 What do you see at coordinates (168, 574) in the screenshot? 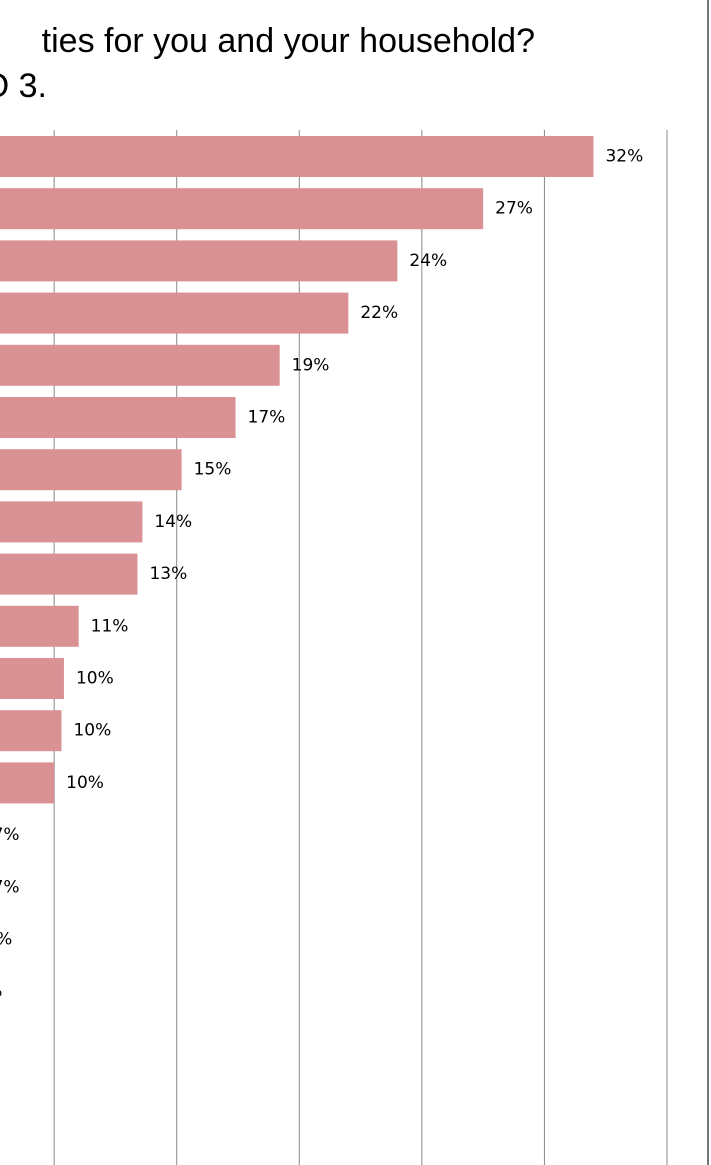
I see `value-label: 13%` at bounding box center [168, 574].